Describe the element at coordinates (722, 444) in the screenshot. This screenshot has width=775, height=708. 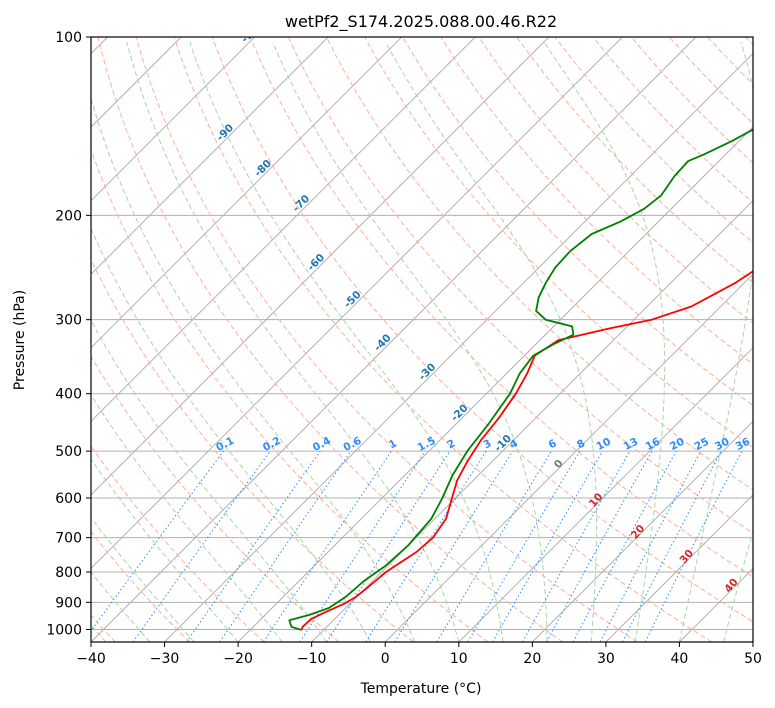
I see `mixing-ratio-label: 30` at that location.